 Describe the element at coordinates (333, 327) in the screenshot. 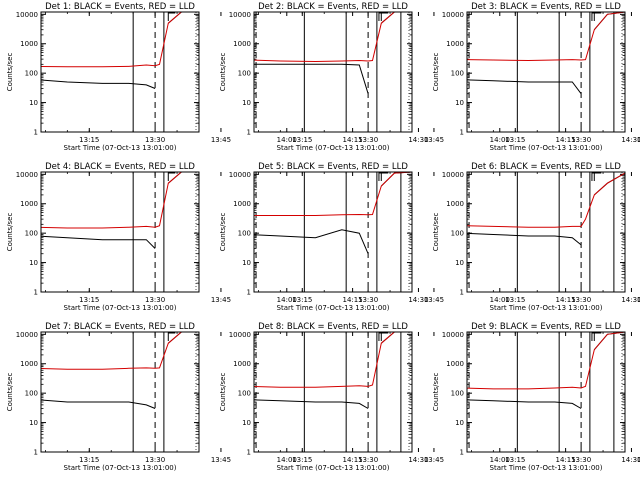

I see `panel-title: Det 8: BLACK = Events, RED = LLD` at that location.